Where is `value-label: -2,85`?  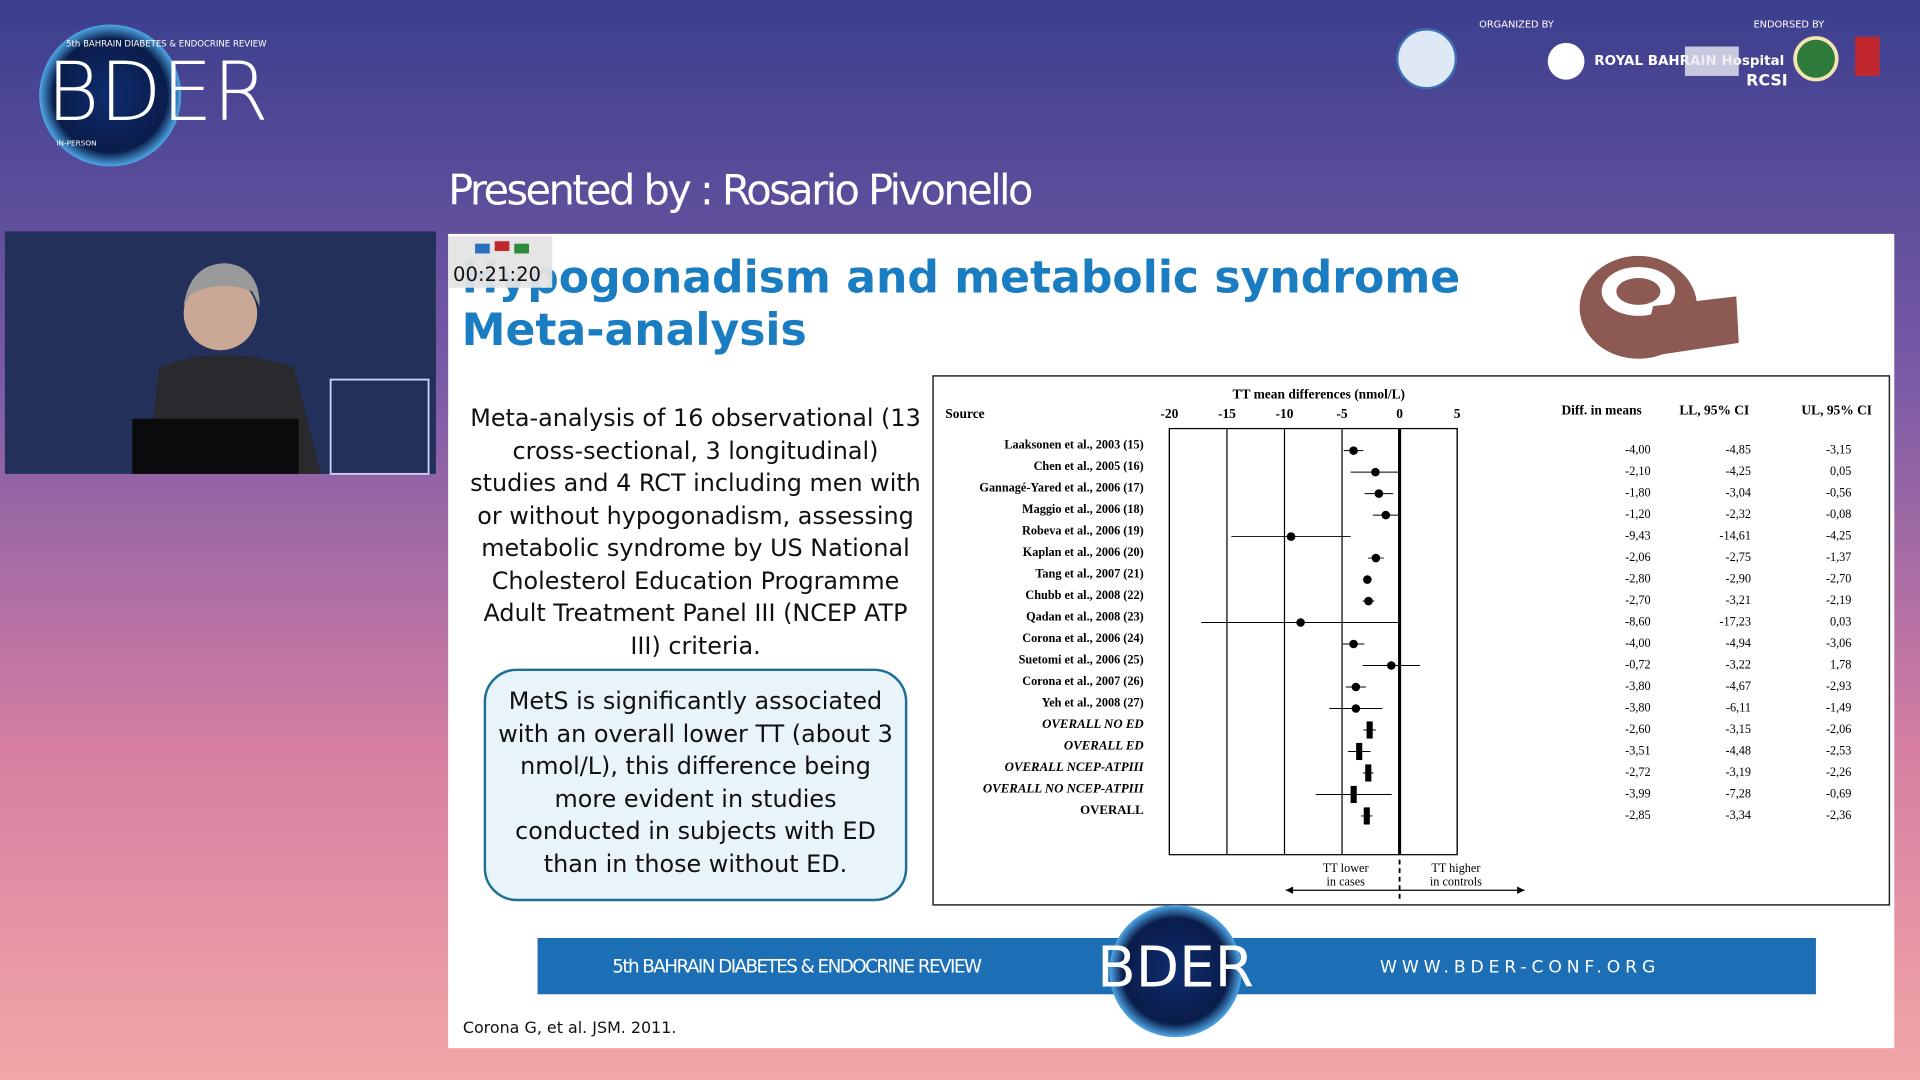
value-label: -2,85 is located at coordinates (1637, 815).